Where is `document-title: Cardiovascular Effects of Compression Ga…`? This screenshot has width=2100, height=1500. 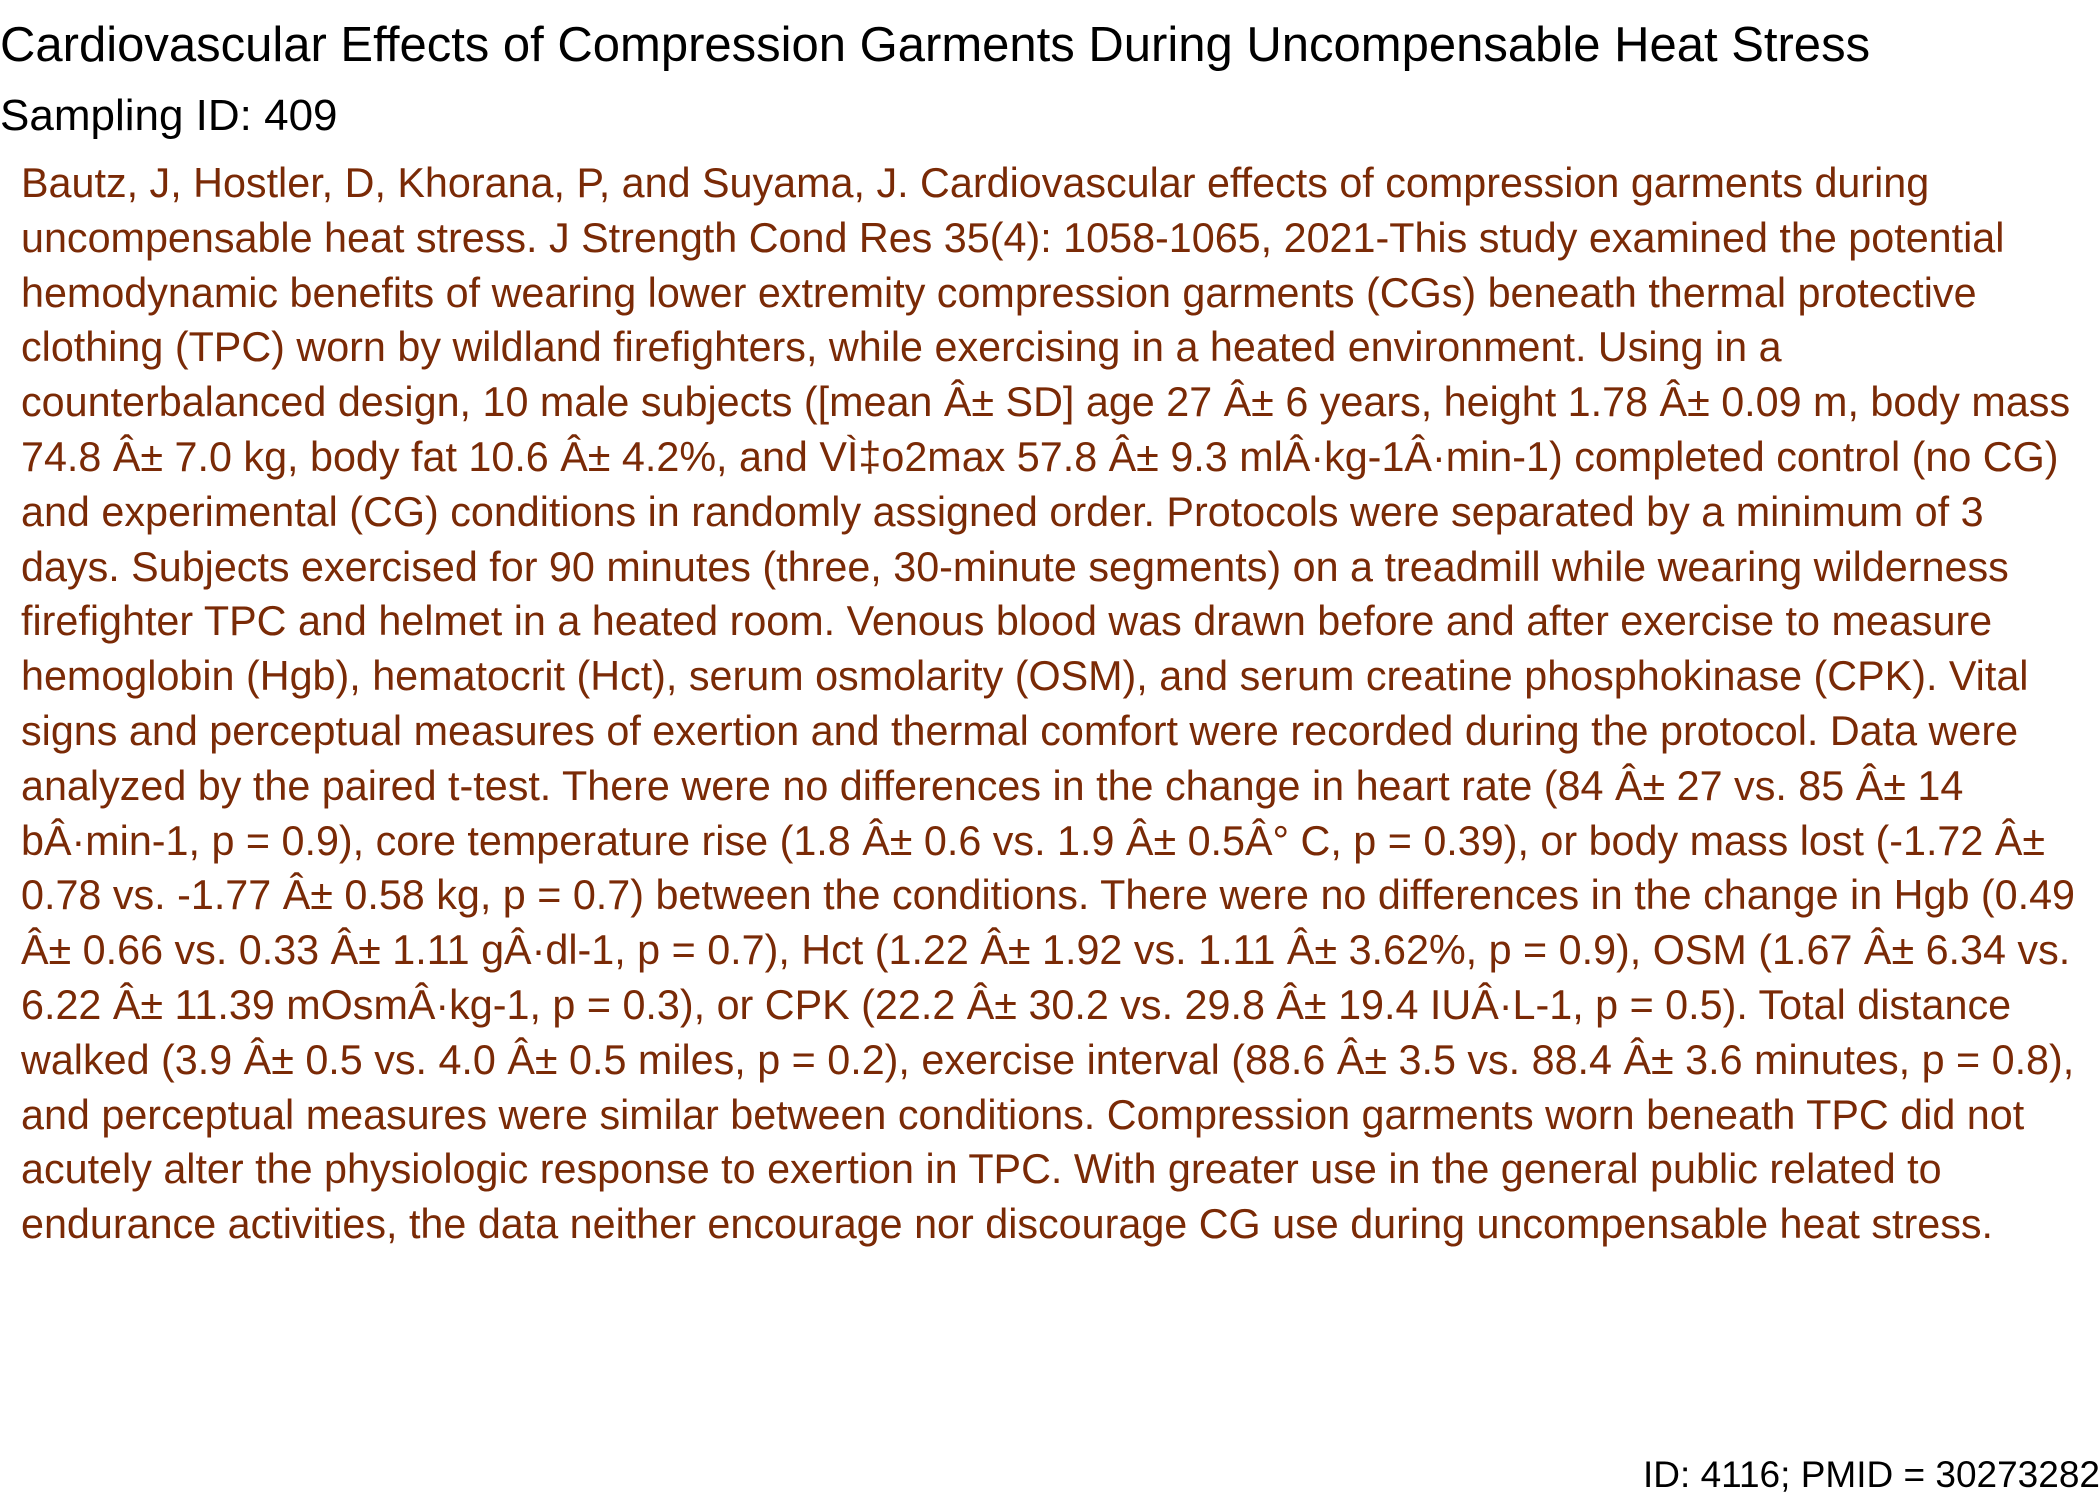
document-title: Cardiovascular Effects of Compression Ga… is located at coordinates (935, 45).